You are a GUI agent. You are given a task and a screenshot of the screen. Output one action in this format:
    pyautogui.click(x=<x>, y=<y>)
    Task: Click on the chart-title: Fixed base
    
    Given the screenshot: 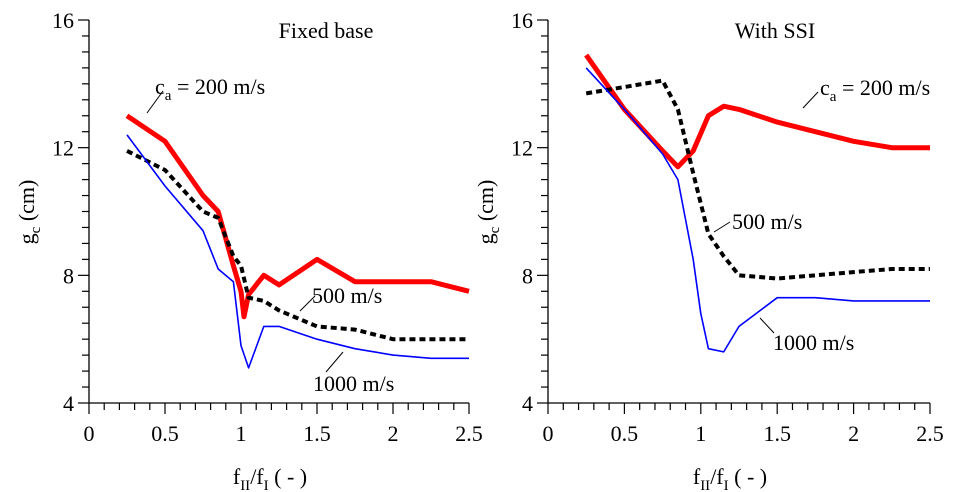 What is the action you would take?
    pyautogui.click(x=326, y=30)
    